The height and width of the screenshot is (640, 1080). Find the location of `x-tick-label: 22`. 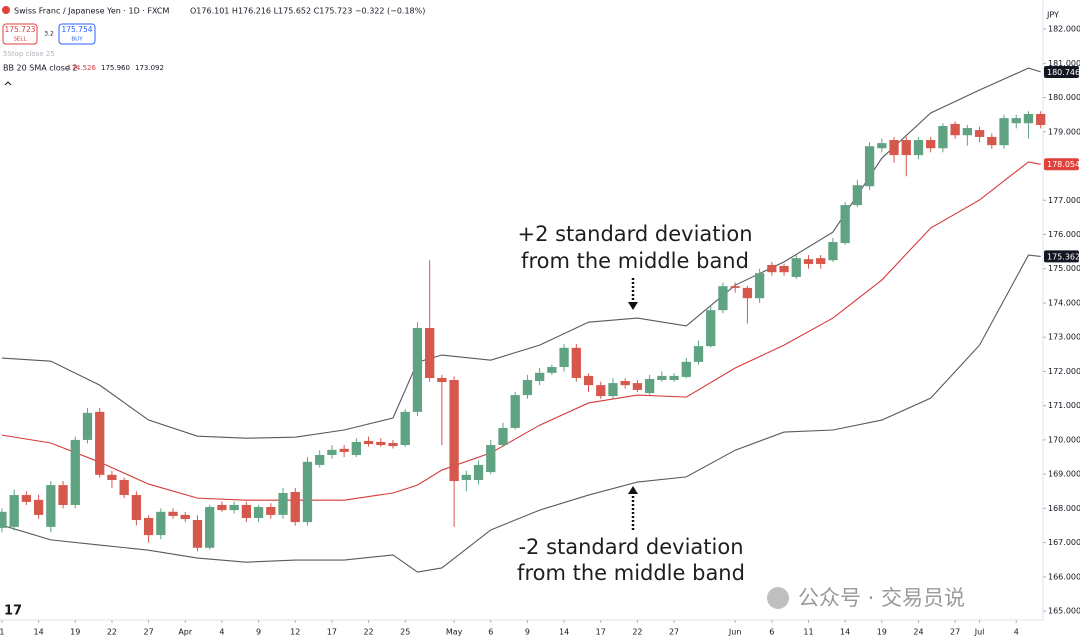

x-tick-label: 22 is located at coordinates (112, 632).